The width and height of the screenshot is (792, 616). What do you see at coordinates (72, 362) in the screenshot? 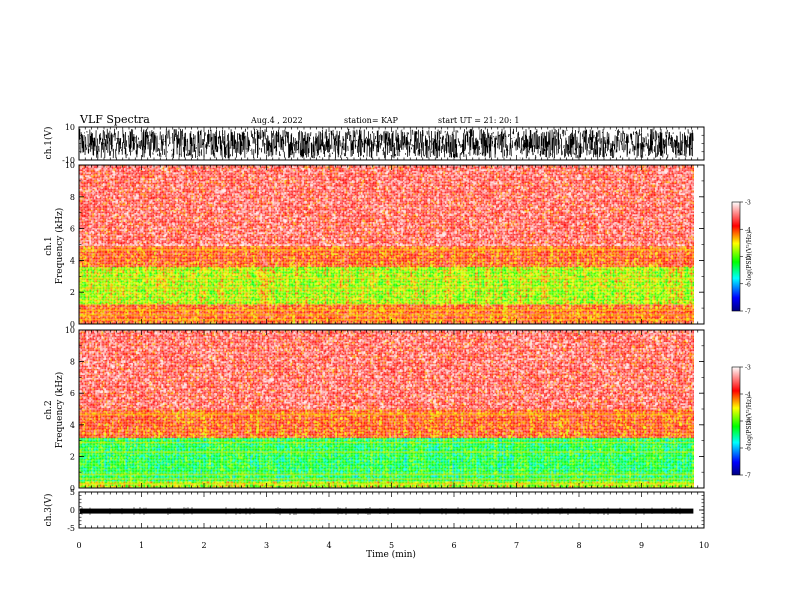
I see `ch2-spec-ytick-label: 8` at bounding box center [72, 362].